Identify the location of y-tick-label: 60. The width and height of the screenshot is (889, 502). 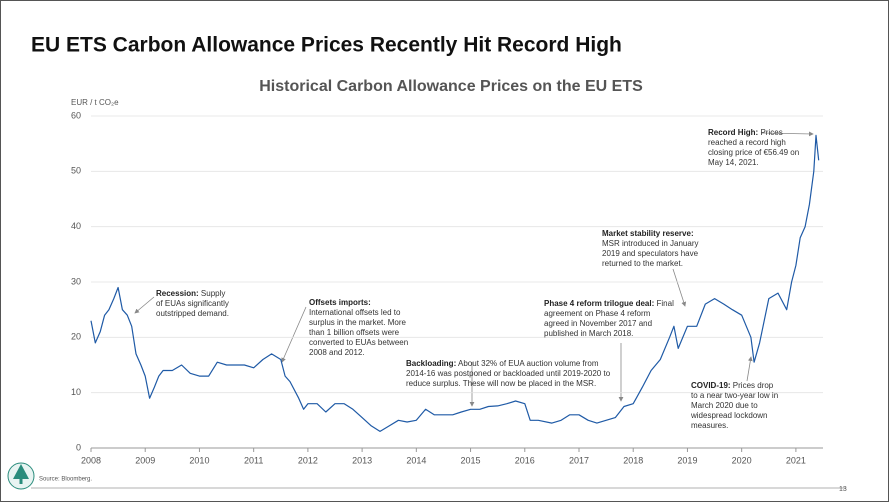
(76, 115).